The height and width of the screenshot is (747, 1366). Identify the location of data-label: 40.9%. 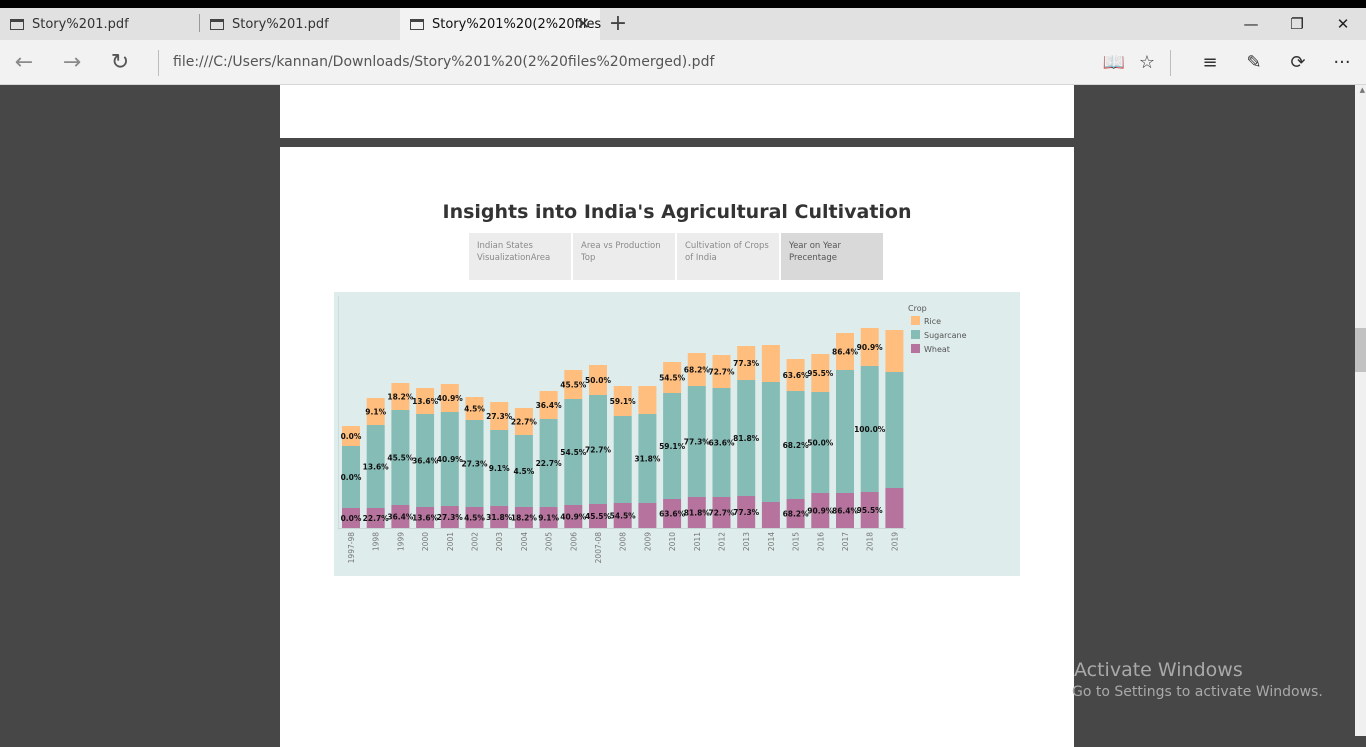
(573, 517).